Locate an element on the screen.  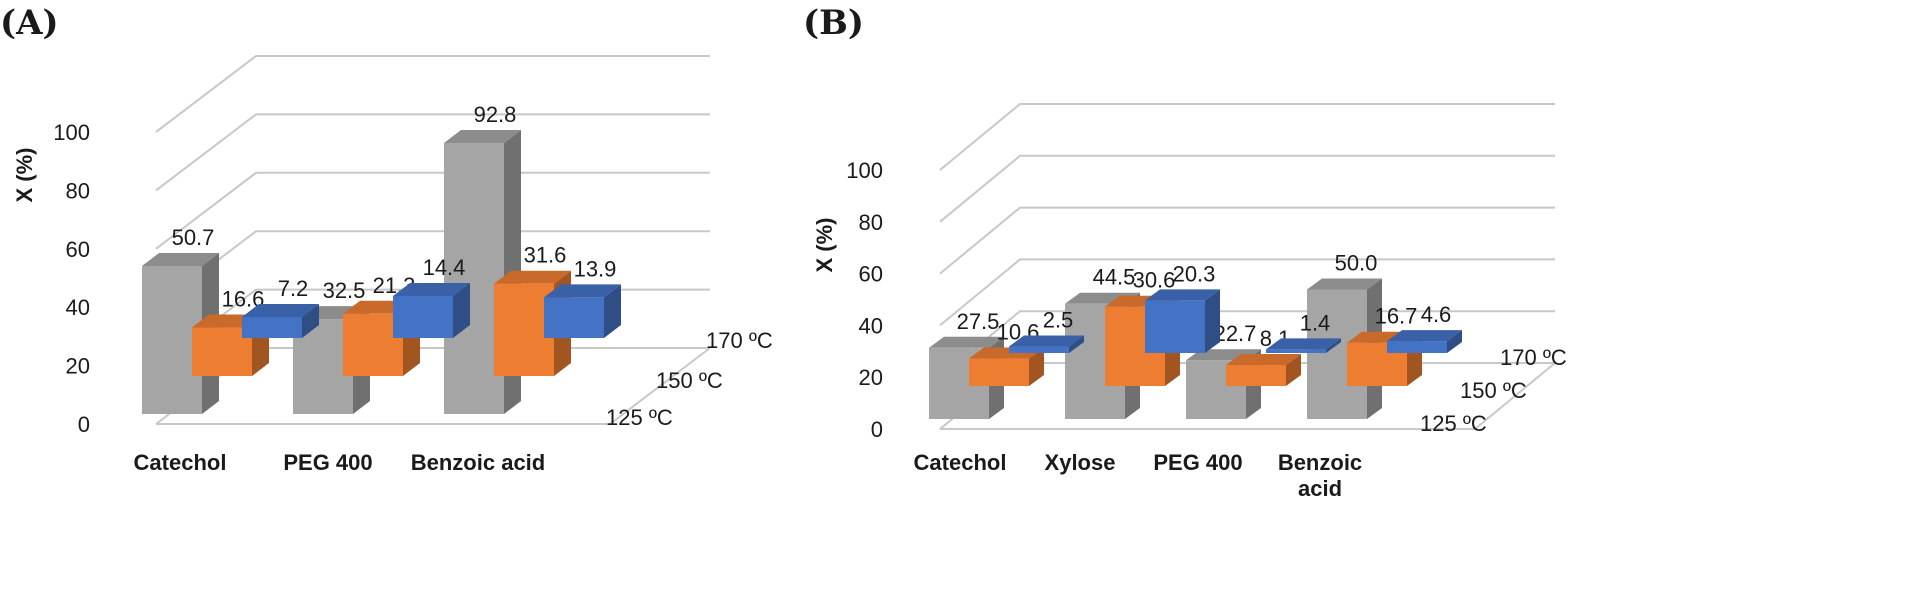
data-label: 7.2 is located at coordinates (293, 288).